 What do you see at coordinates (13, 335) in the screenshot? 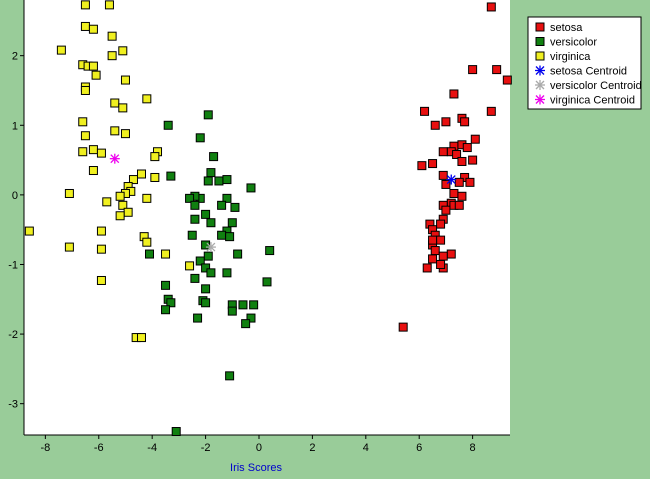
I see `y-tick-label: -2` at bounding box center [13, 335].